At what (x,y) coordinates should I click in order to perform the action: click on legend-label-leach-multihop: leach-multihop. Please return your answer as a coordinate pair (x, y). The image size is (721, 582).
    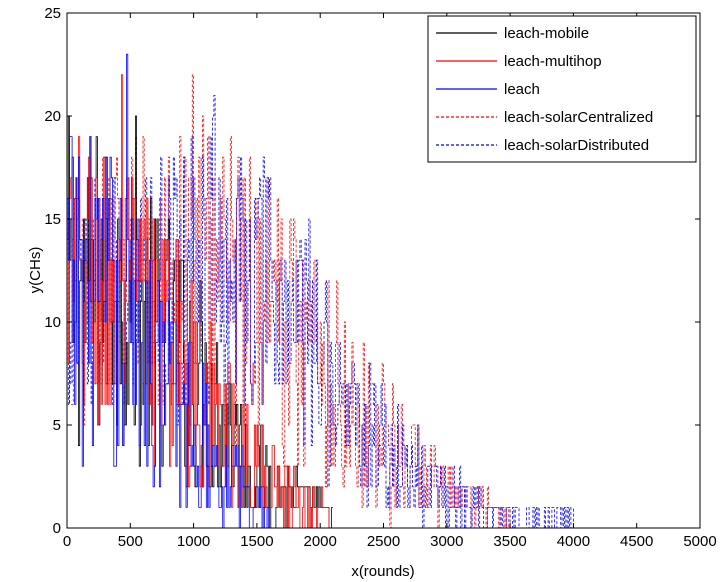
    Looking at the image, I should click on (553, 61).